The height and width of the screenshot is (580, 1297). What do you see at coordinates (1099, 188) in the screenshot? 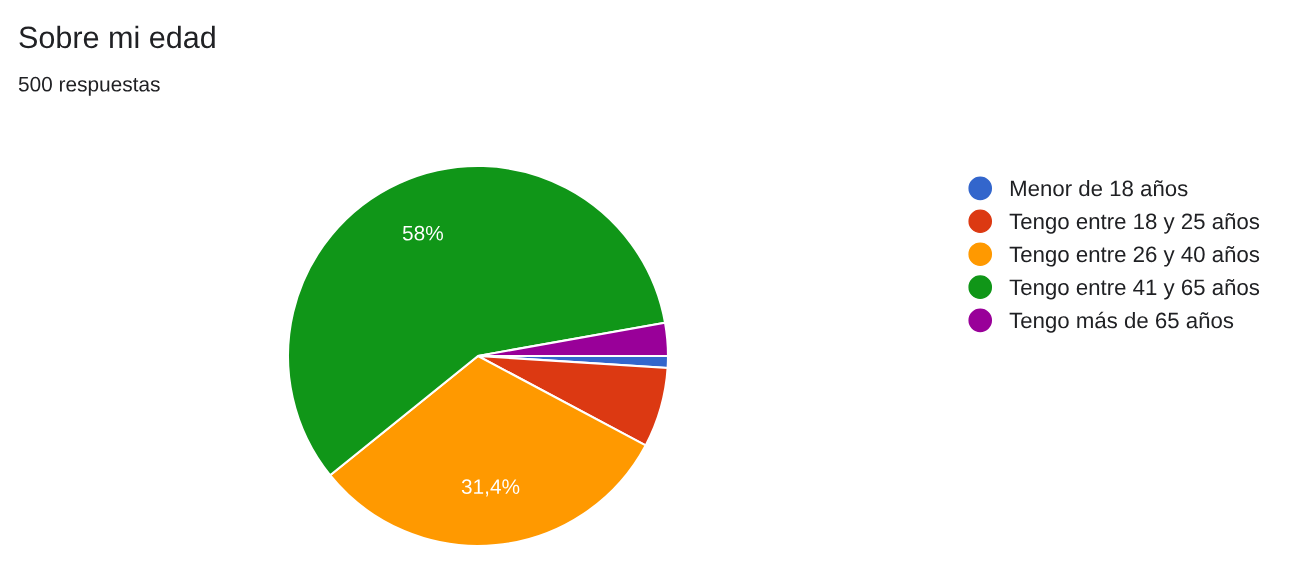
I see `legend-label: Menor de 18 años` at bounding box center [1099, 188].